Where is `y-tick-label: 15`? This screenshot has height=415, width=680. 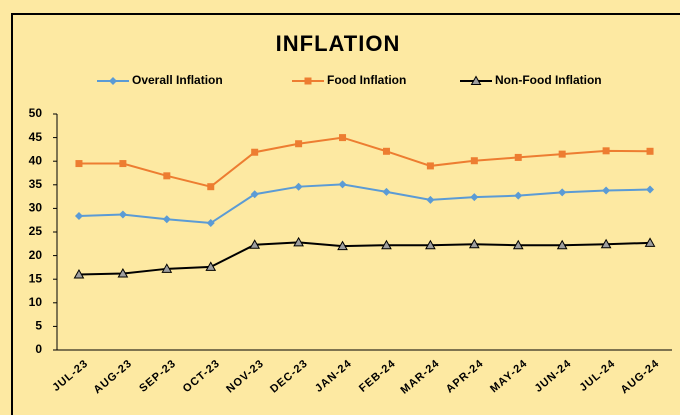
y-tick-label: 15 is located at coordinates (36, 278).